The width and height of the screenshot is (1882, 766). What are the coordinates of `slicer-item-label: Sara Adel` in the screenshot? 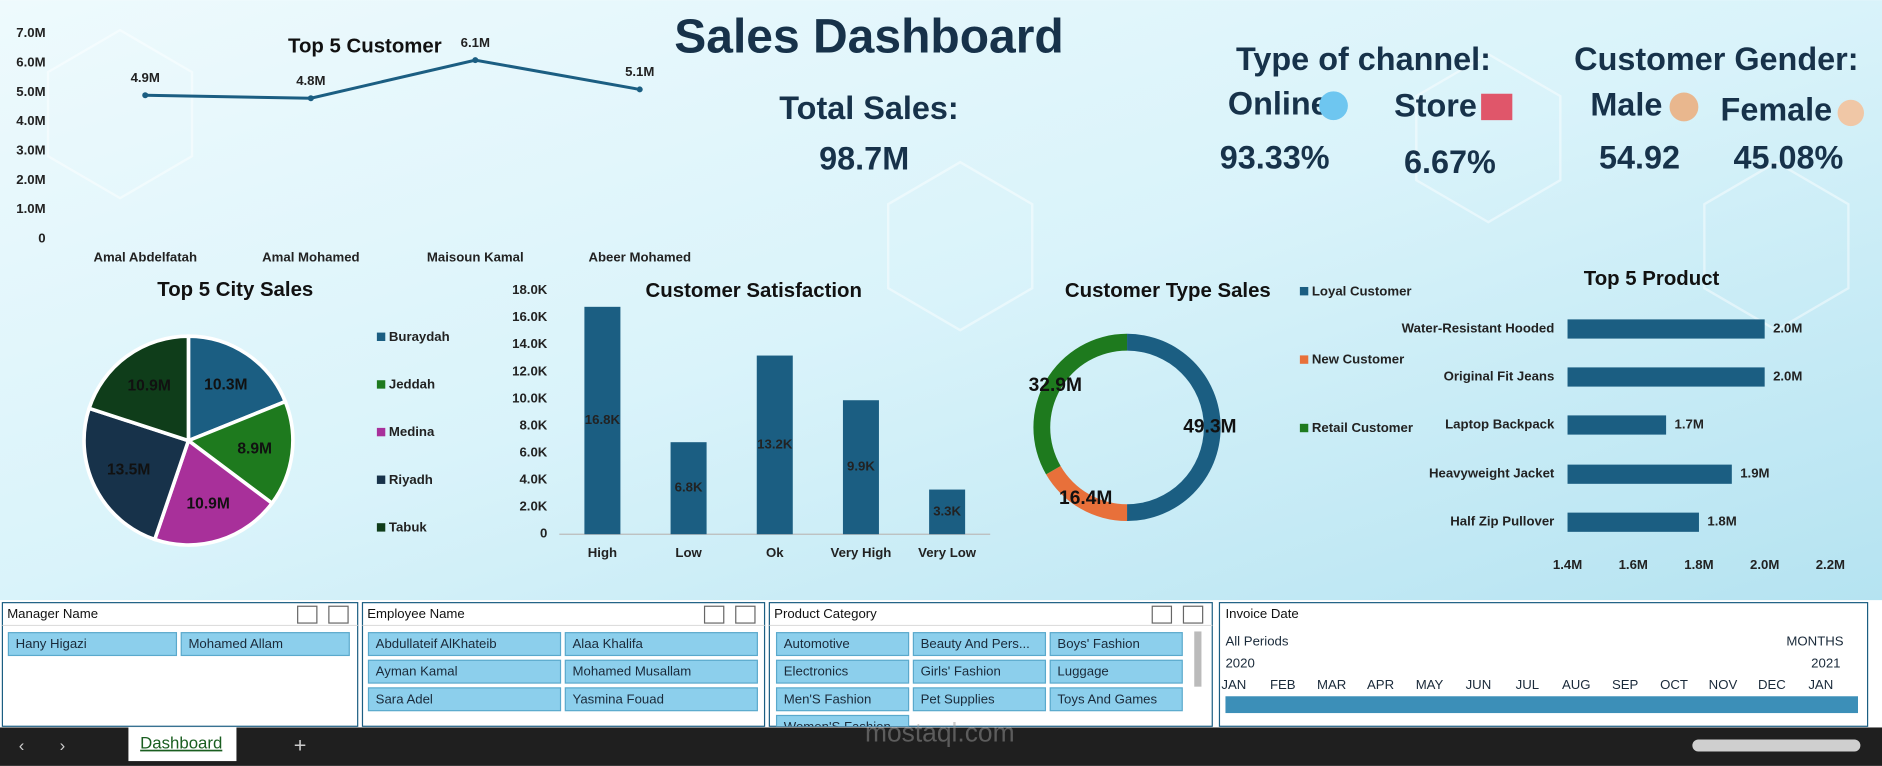 It's located at (404, 698).